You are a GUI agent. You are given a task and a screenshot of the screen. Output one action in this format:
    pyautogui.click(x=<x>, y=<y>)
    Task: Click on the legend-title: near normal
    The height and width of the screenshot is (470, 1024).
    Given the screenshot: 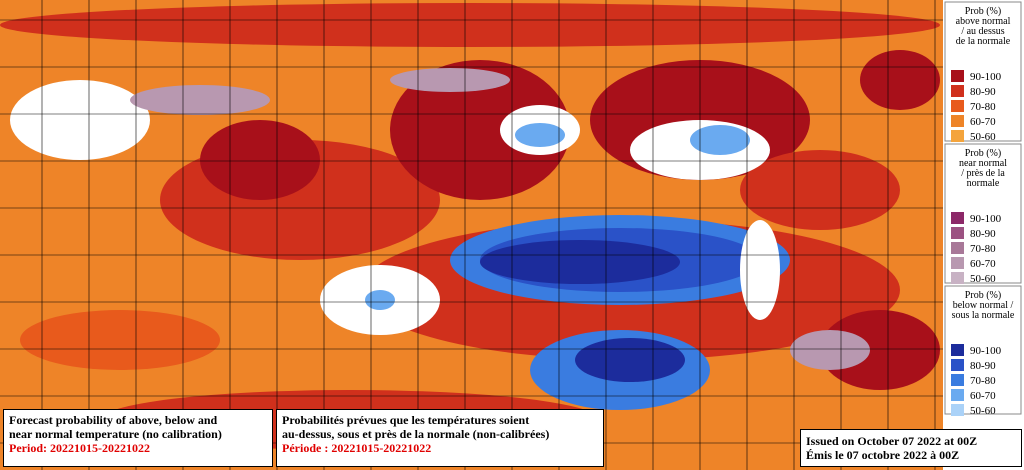 What is the action you would take?
    pyautogui.click(x=983, y=163)
    